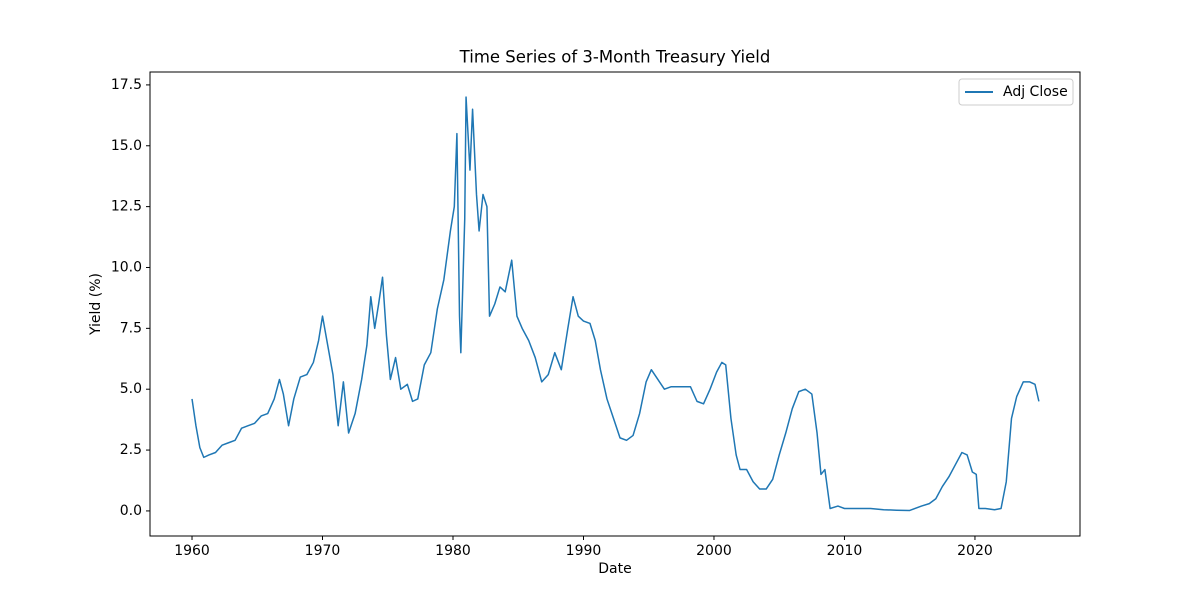  I want to click on legend-box, so click(1016, 92).